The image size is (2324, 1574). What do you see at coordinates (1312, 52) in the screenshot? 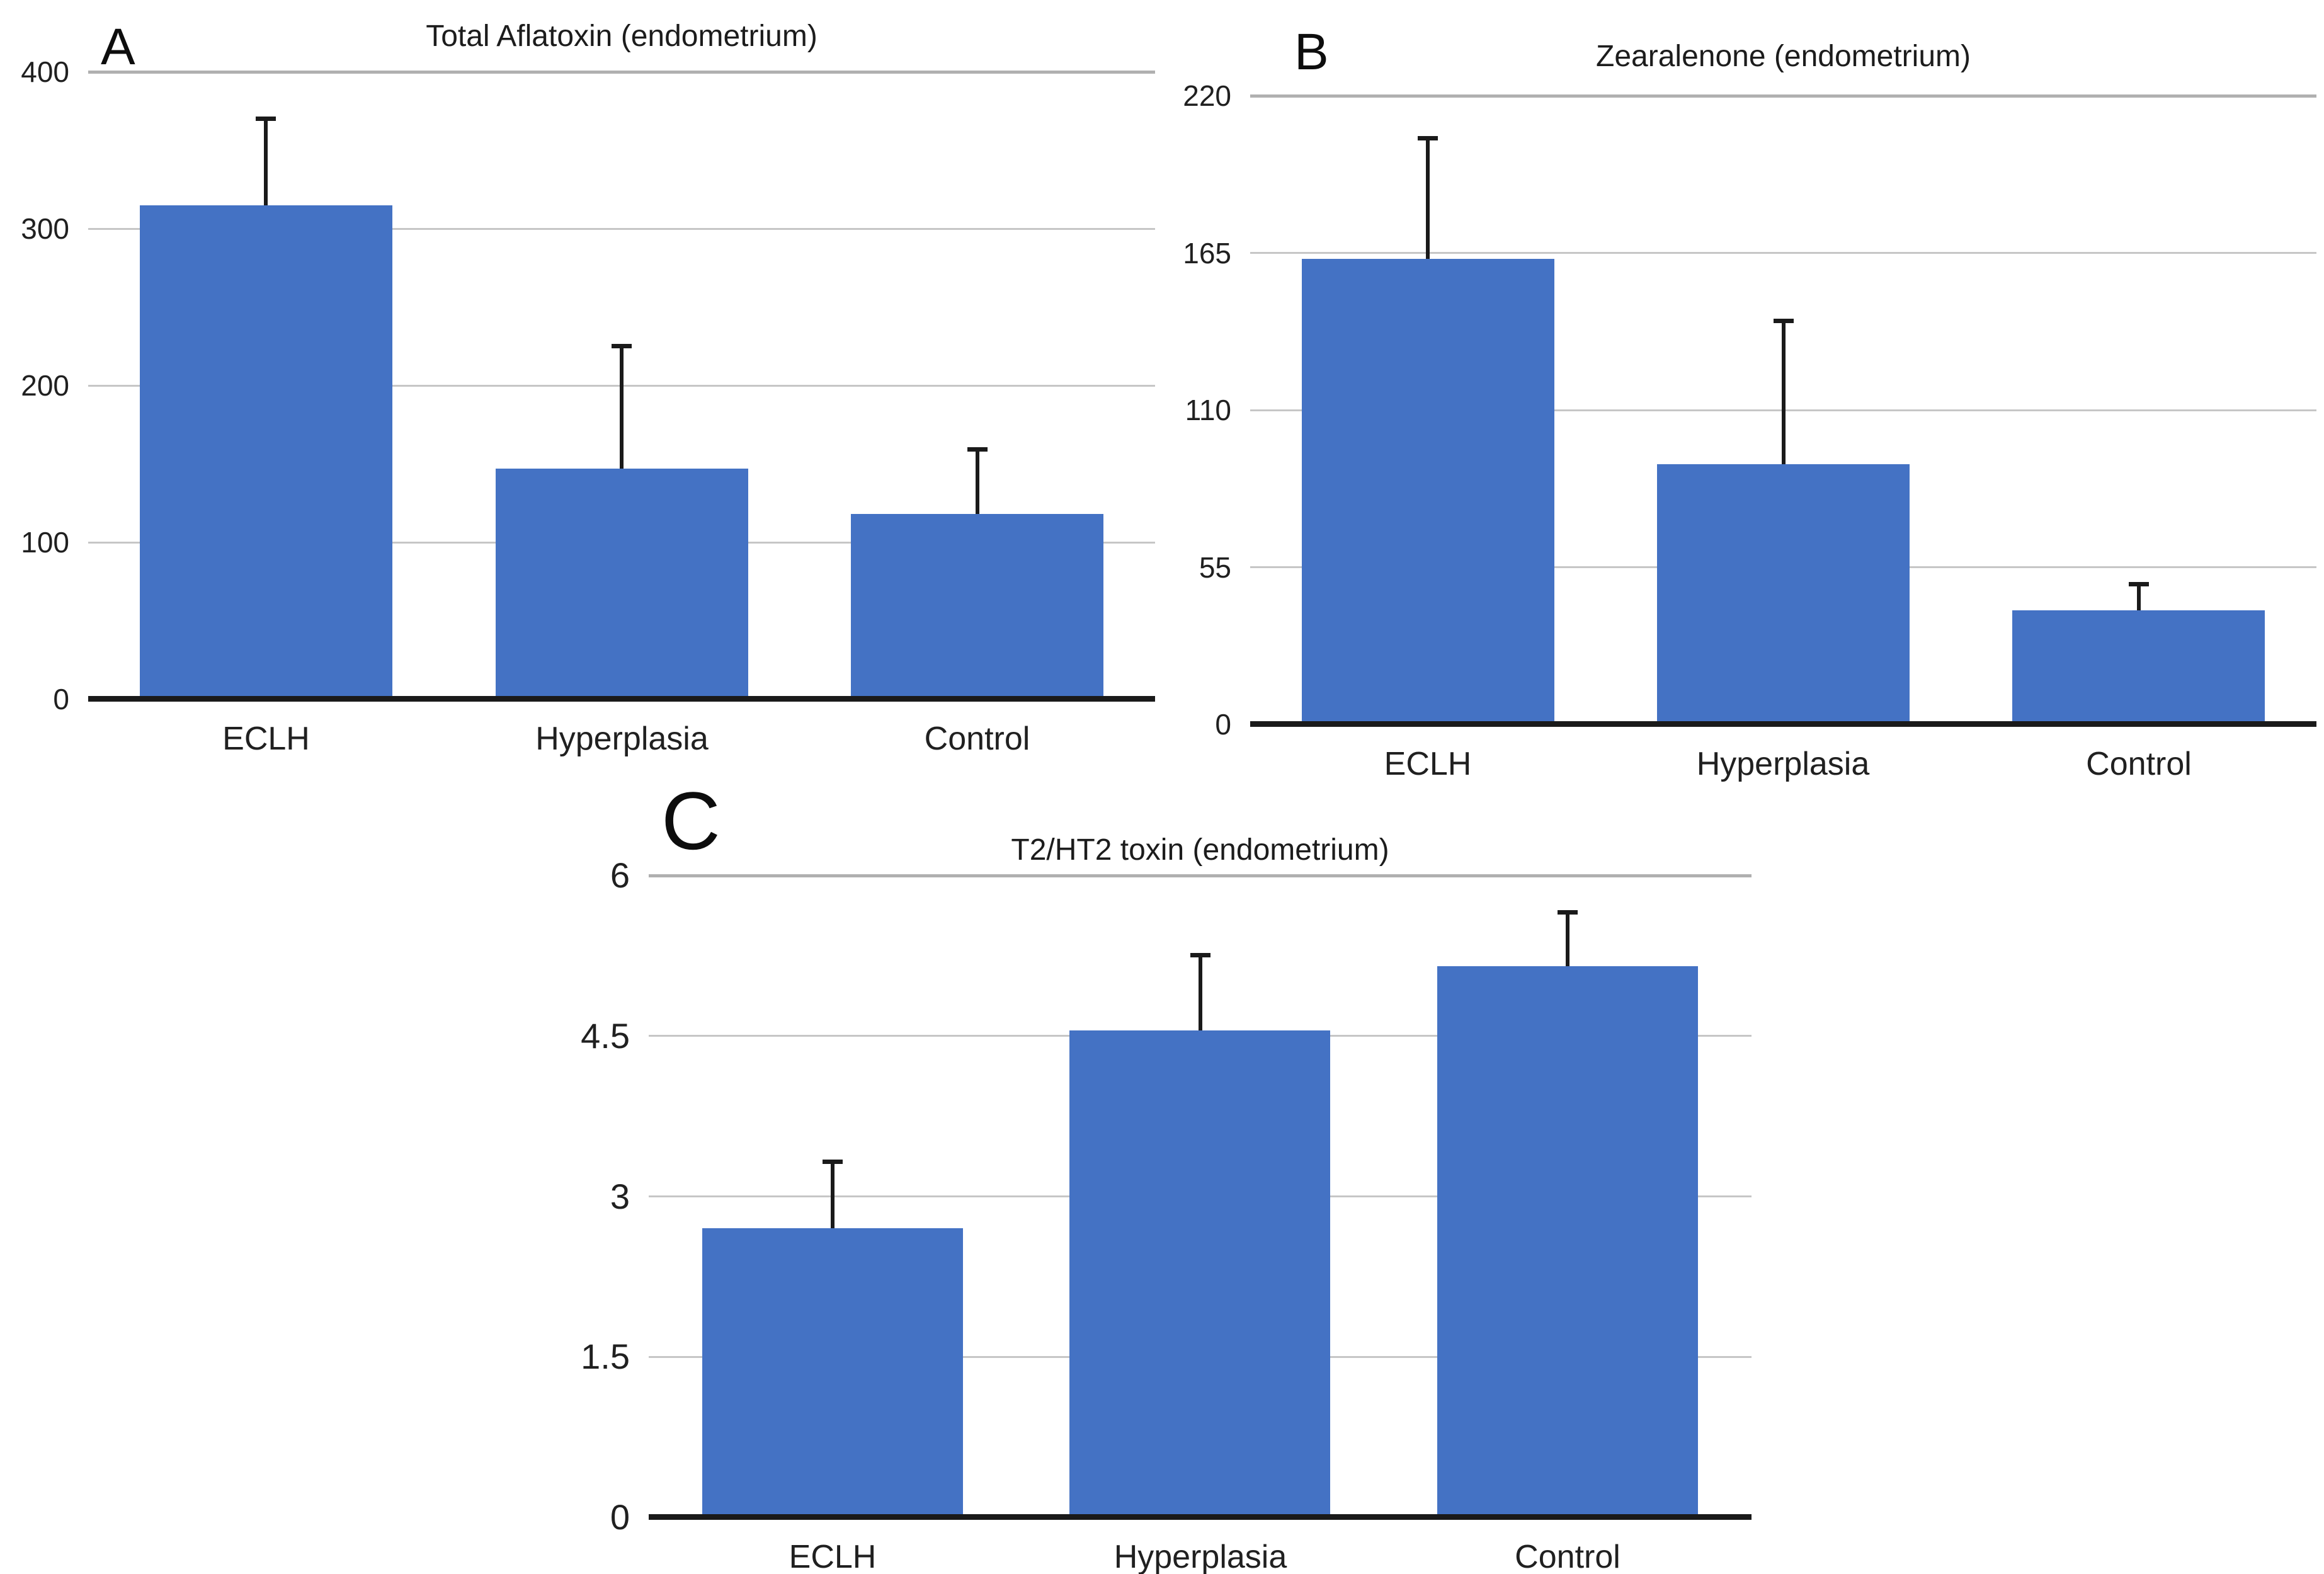
I see `panel-letter-b: B` at bounding box center [1312, 52].